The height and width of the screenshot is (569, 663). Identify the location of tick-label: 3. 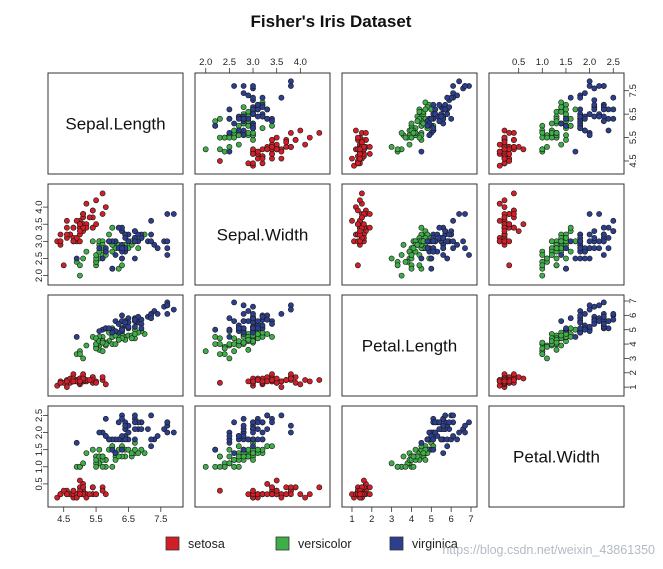
(633, 358).